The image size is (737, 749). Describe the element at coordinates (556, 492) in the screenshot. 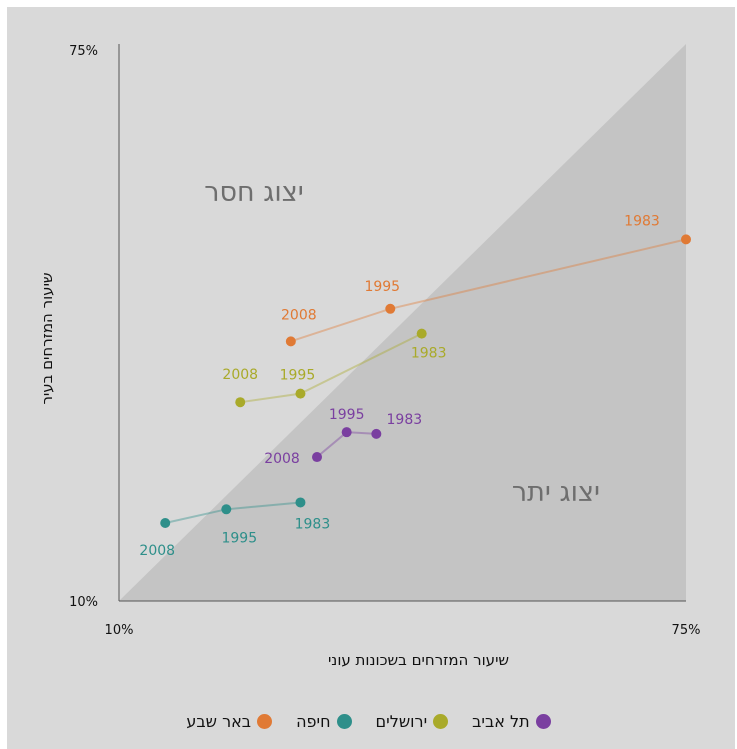

I see `over-representation-label: יצוג יתר` at that location.